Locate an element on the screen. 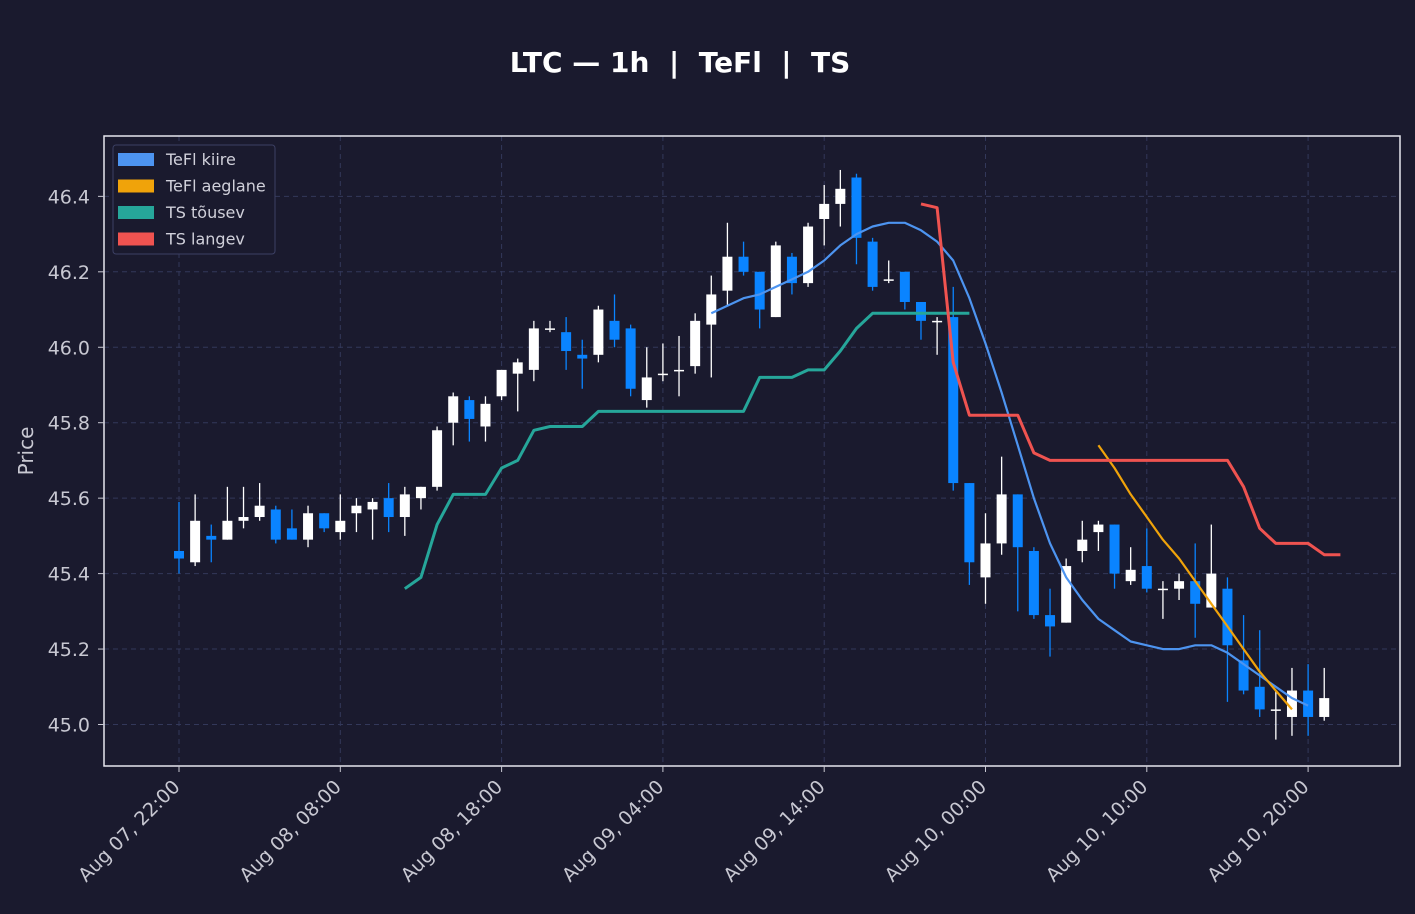 Image resolution: width=1415 pixels, height=914 pixels. series-line-ts-t-usev is located at coordinates (686, 450).